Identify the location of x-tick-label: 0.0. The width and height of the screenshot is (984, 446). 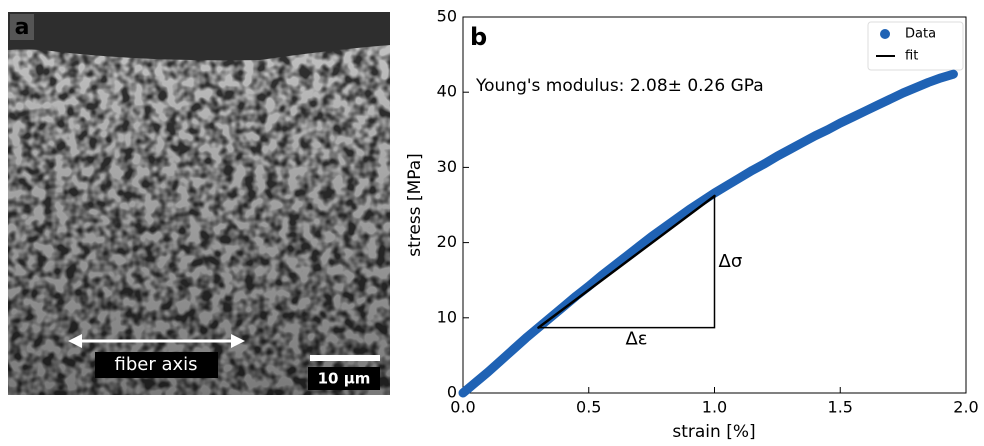
(462, 407).